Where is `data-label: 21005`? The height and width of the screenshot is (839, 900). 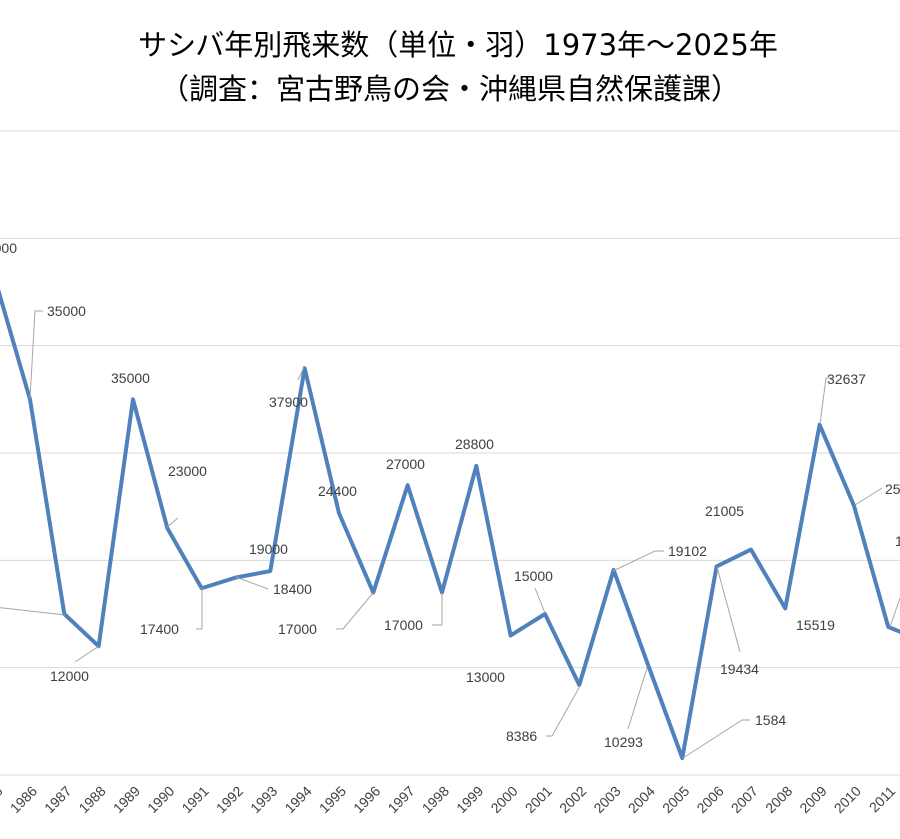 data-label: 21005 is located at coordinates (724, 511).